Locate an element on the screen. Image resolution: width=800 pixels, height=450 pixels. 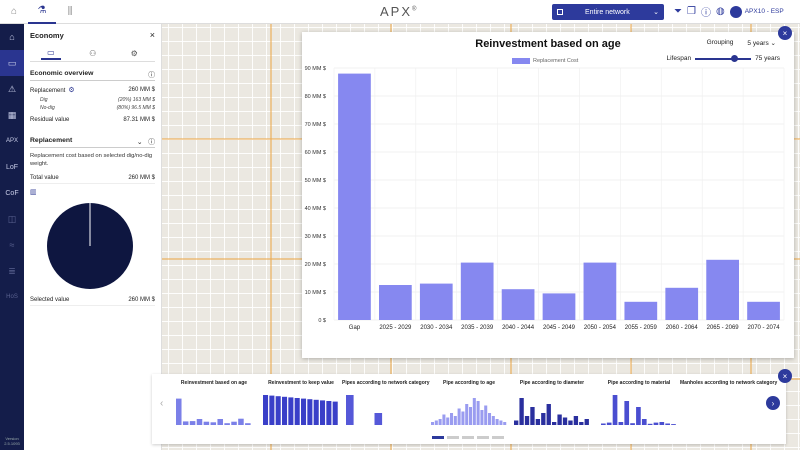
replacement-pie is located at coordinates (90, 246).